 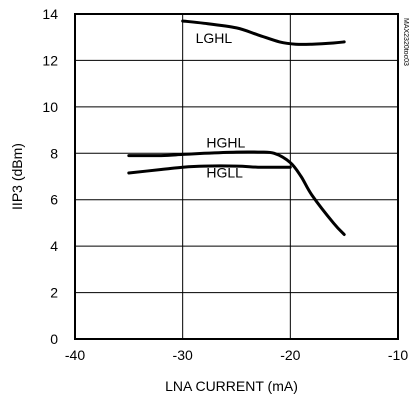 I want to click on series-label-lghl: LGHL, so click(x=214, y=38).